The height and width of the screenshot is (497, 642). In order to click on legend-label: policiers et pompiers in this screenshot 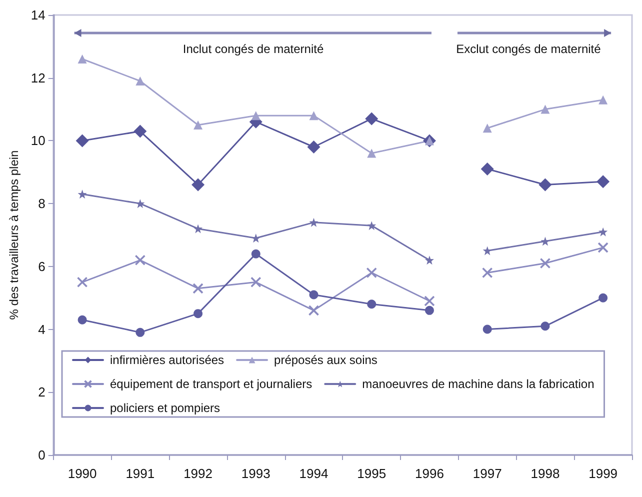, I will do `click(165, 408)`.